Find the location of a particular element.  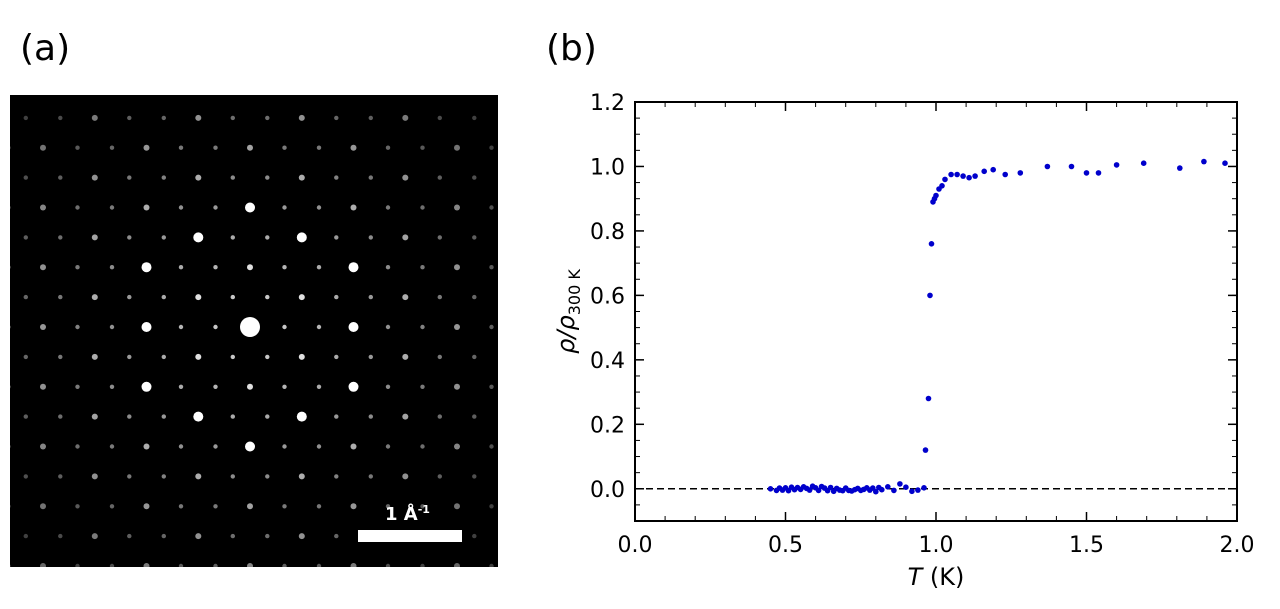

panel-b-label: (b) is located at coordinates (571, 48).